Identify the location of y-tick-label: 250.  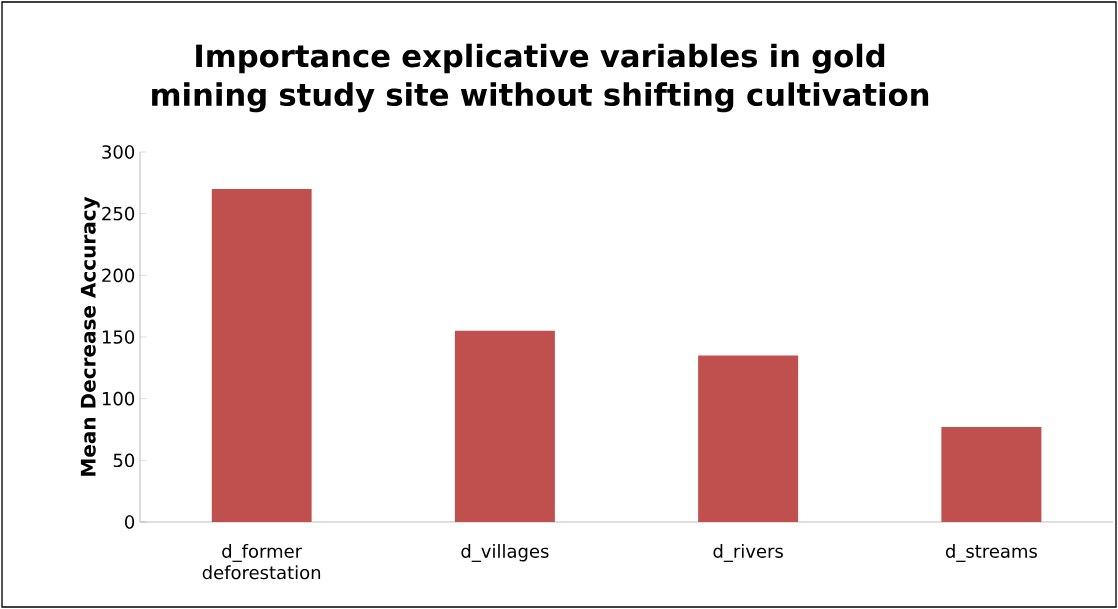
(118, 213).